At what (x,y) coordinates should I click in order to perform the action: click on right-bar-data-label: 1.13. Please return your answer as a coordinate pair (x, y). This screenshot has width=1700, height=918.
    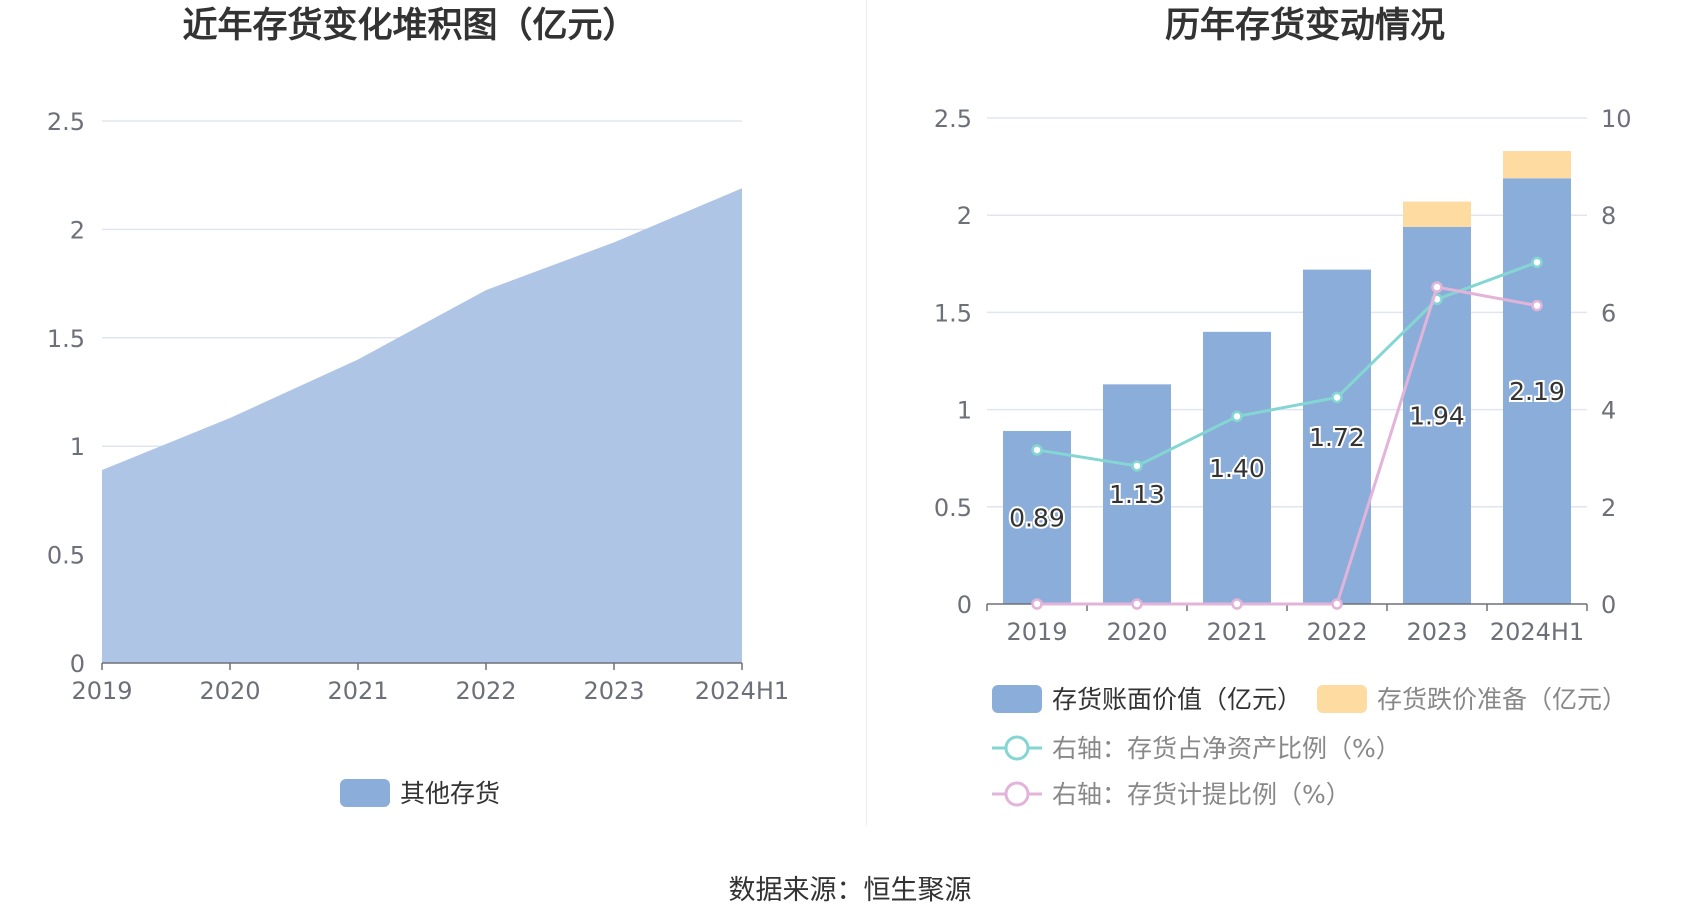
    Looking at the image, I should click on (1137, 494).